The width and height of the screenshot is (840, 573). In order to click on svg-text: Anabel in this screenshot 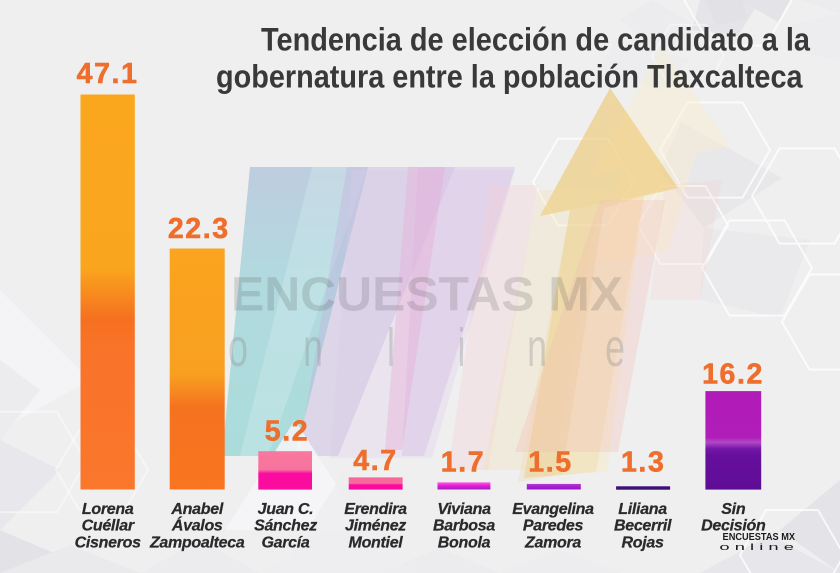, I will do `click(196, 509)`.